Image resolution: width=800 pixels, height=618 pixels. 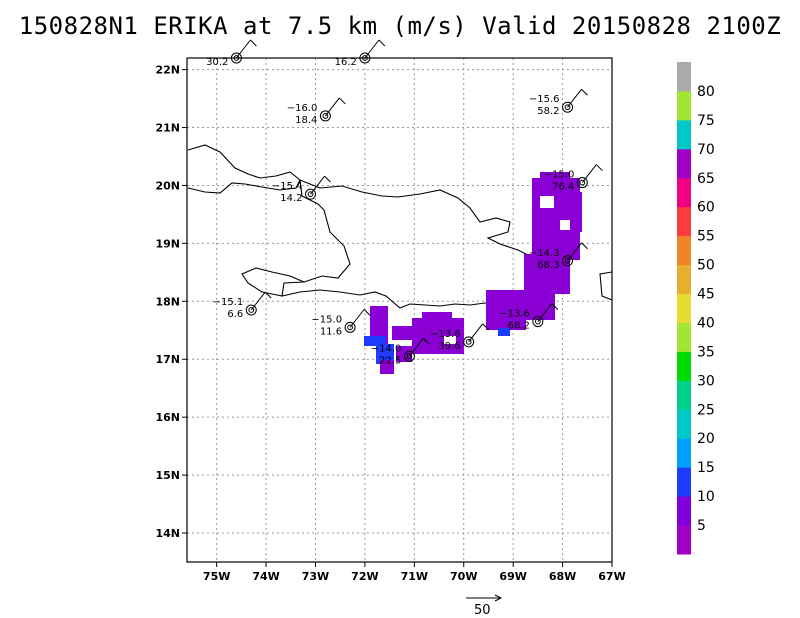 What do you see at coordinates (696, 308) in the screenshot?
I see `colorbar: 5 10 15 20 25 30 35 40 45 50 55 60 65 70 75 80` at bounding box center [696, 308].